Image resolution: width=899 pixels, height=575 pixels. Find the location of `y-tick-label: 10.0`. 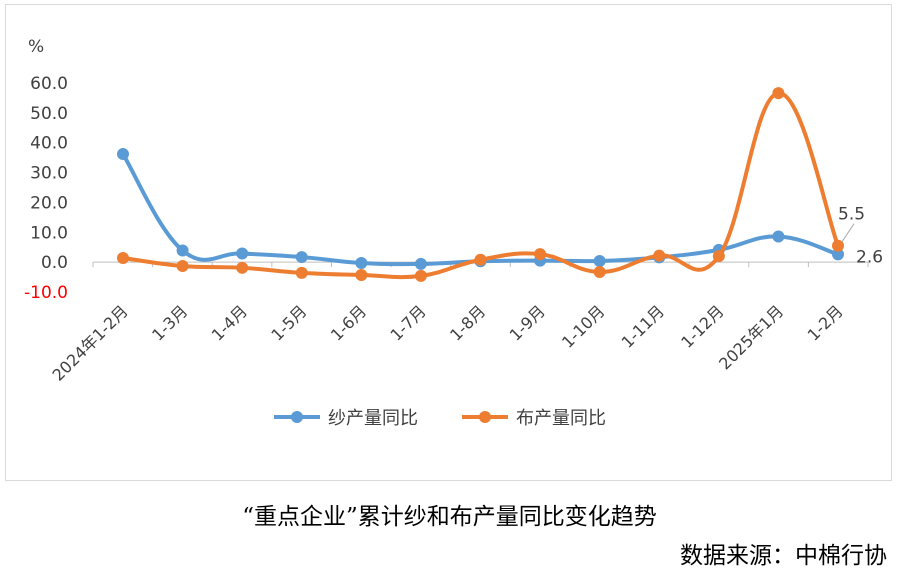

y-tick-label: 10.0 is located at coordinates (49, 233).